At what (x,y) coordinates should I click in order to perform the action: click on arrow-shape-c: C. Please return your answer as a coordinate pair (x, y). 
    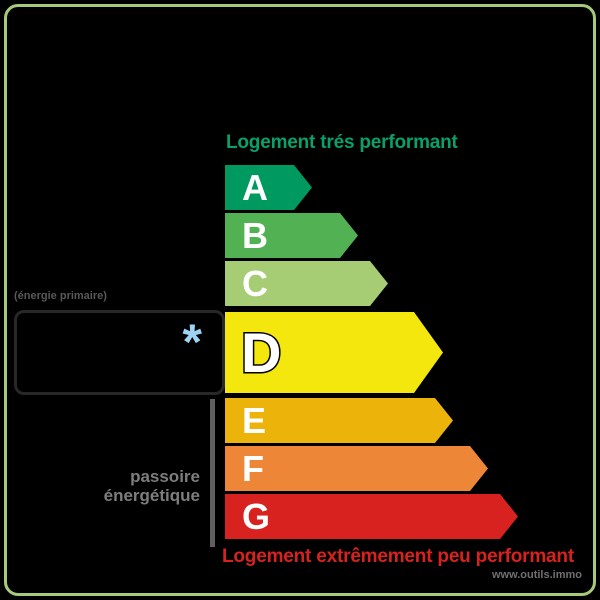
    Looking at the image, I should click on (306, 283).